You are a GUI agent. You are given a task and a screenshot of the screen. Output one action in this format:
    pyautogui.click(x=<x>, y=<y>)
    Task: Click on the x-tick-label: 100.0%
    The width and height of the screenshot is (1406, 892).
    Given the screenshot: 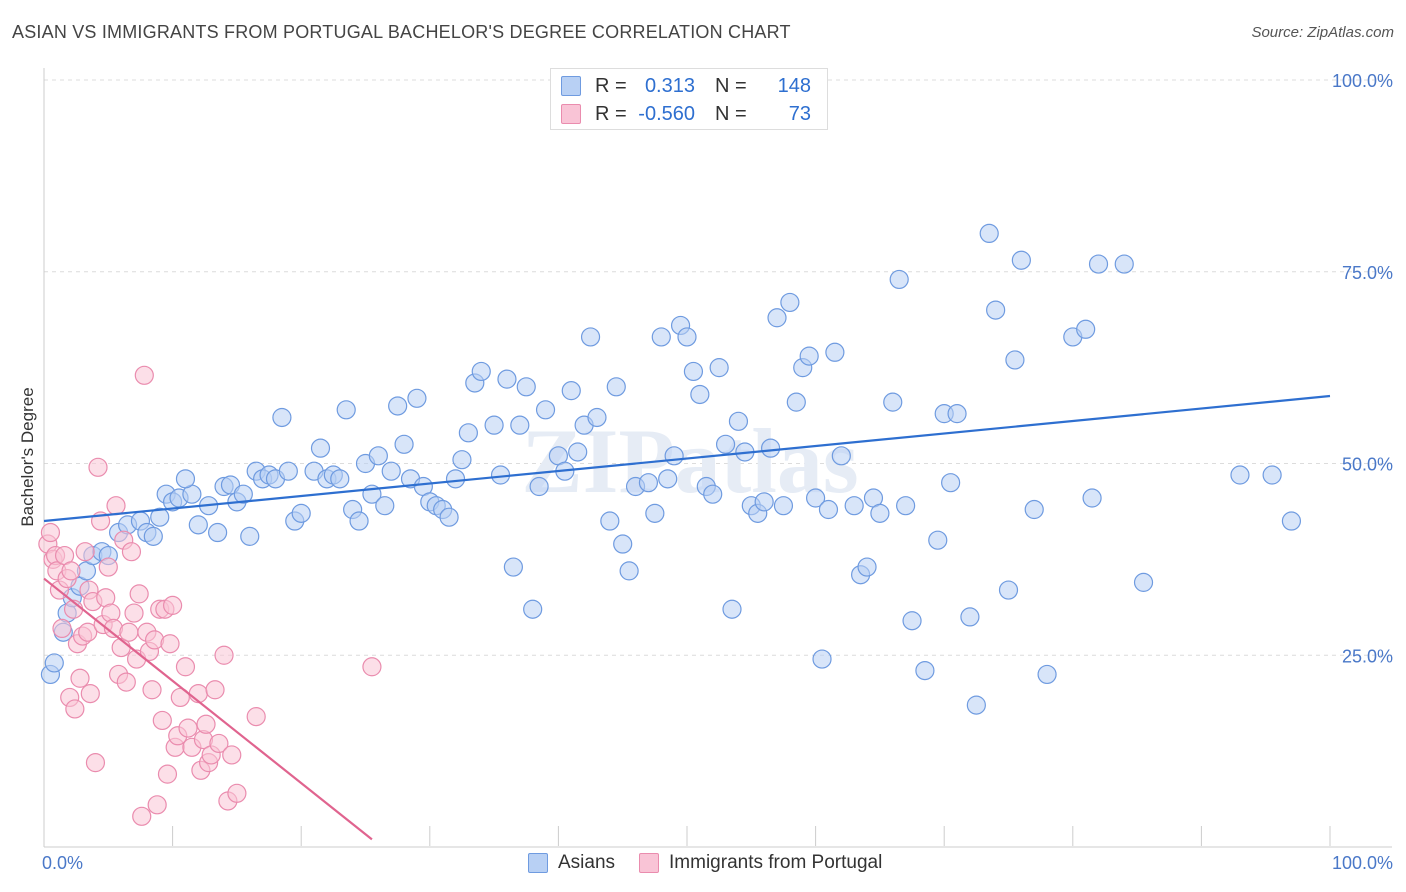 What is the action you would take?
    pyautogui.click(x=1362, y=863)
    